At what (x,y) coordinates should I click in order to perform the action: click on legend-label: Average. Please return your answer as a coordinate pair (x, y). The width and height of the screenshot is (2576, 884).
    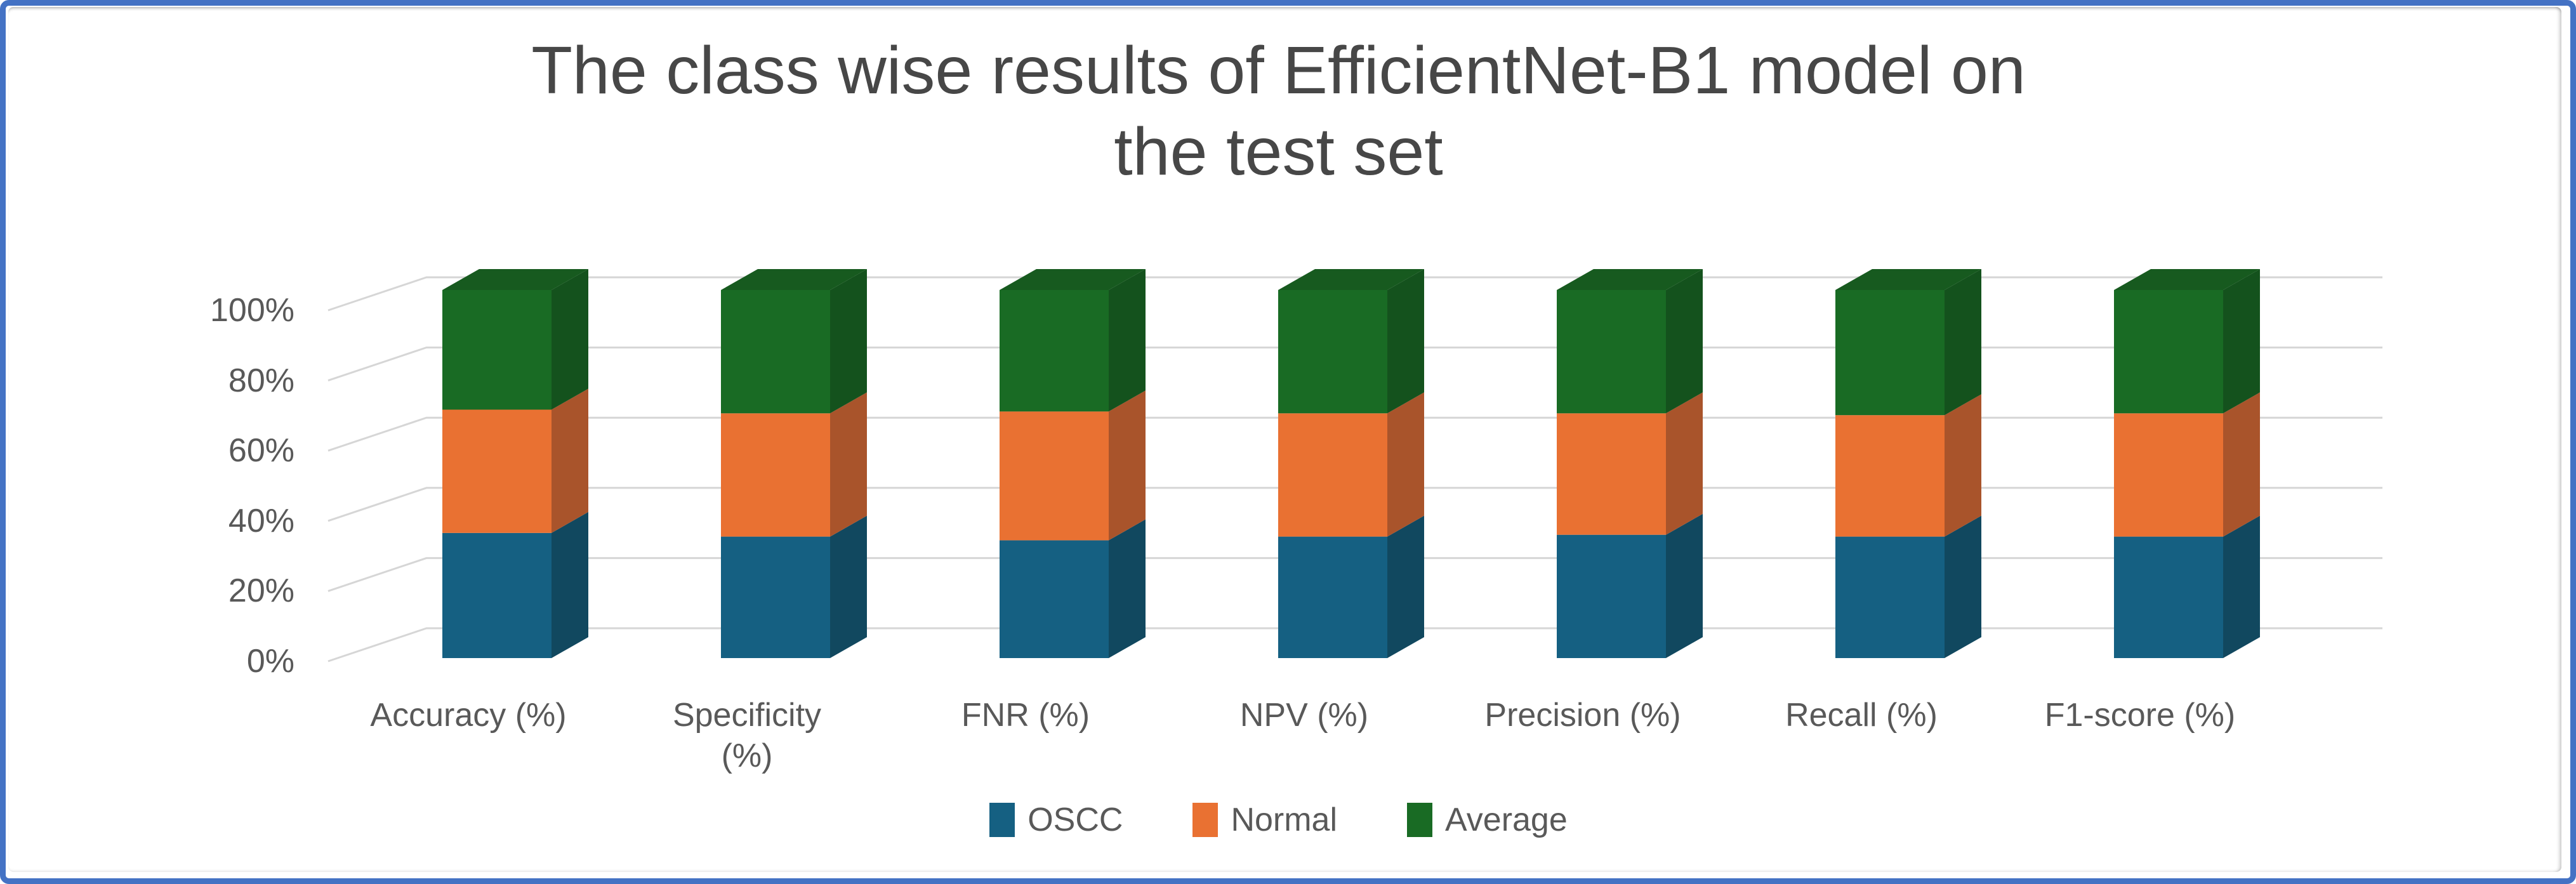
    Looking at the image, I should click on (1506, 820).